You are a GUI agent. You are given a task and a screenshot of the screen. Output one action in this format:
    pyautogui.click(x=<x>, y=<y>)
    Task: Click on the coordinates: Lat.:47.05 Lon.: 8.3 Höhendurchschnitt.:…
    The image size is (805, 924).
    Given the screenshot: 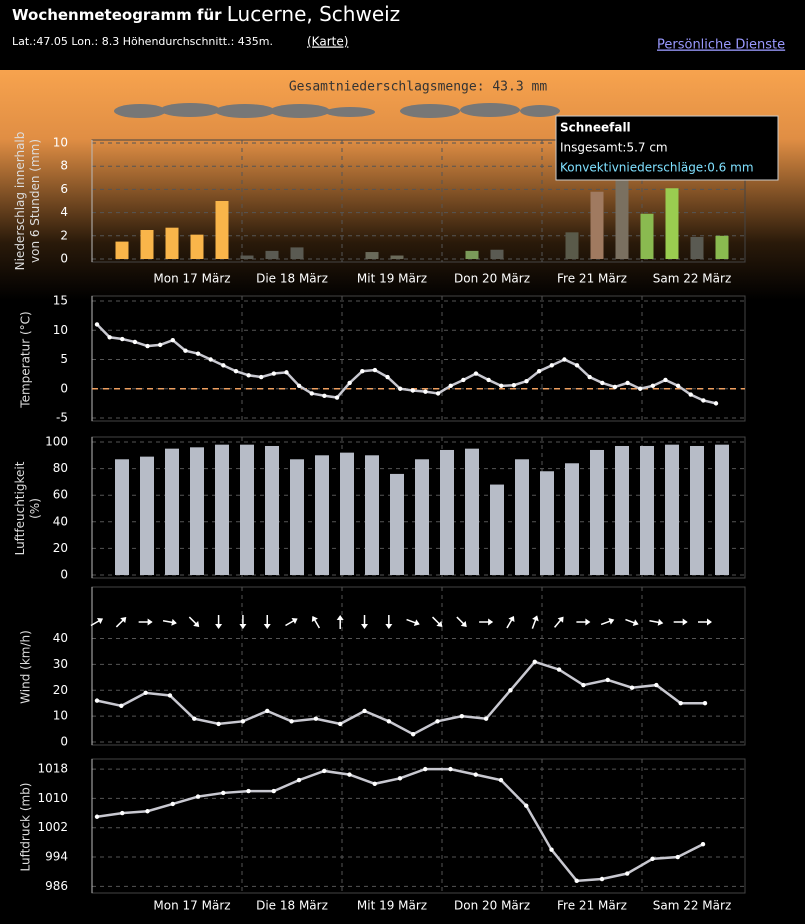 What is the action you would take?
    pyautogui.click(x=142, y=41)
    